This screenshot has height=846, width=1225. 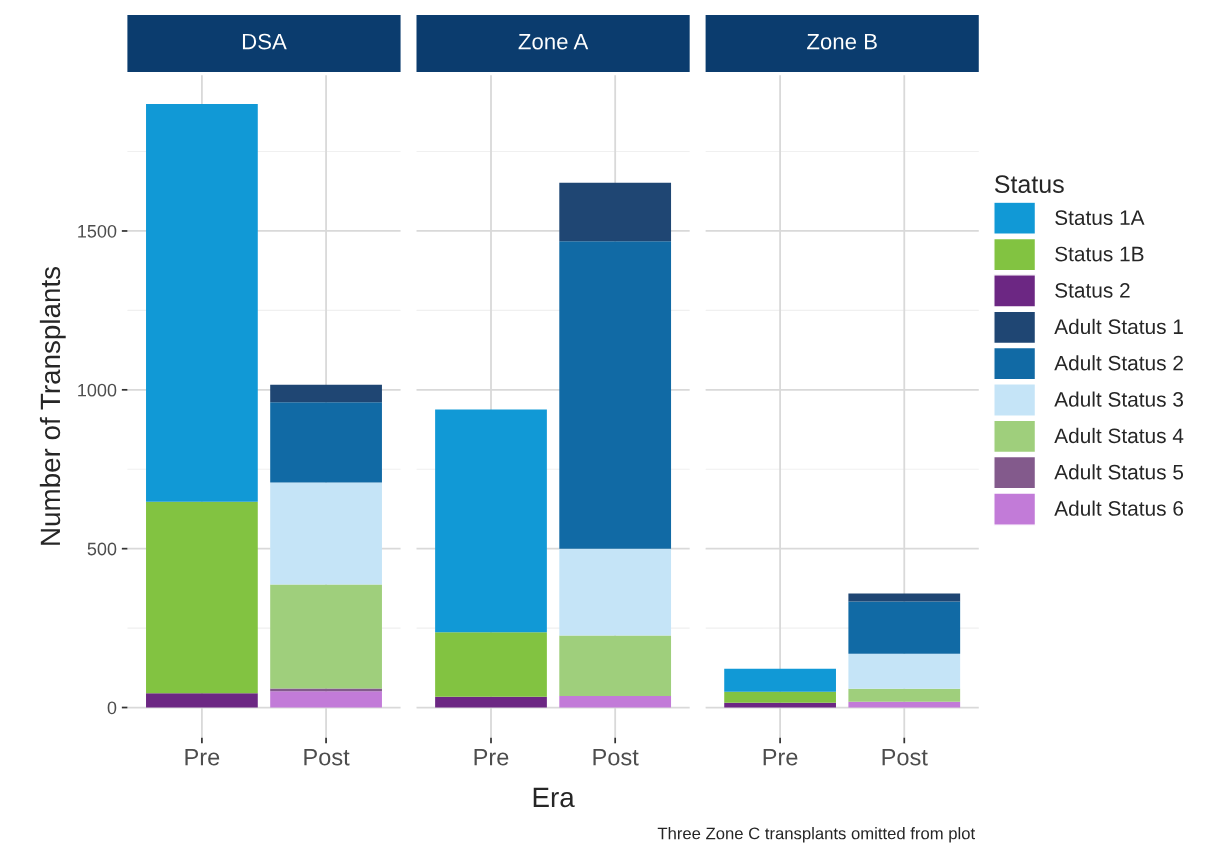 What do you see at coordinates (816, 835) in the screenshot?
I see `text: Three Zone C transplants omitted from plot` at bounding box center [816, 835].